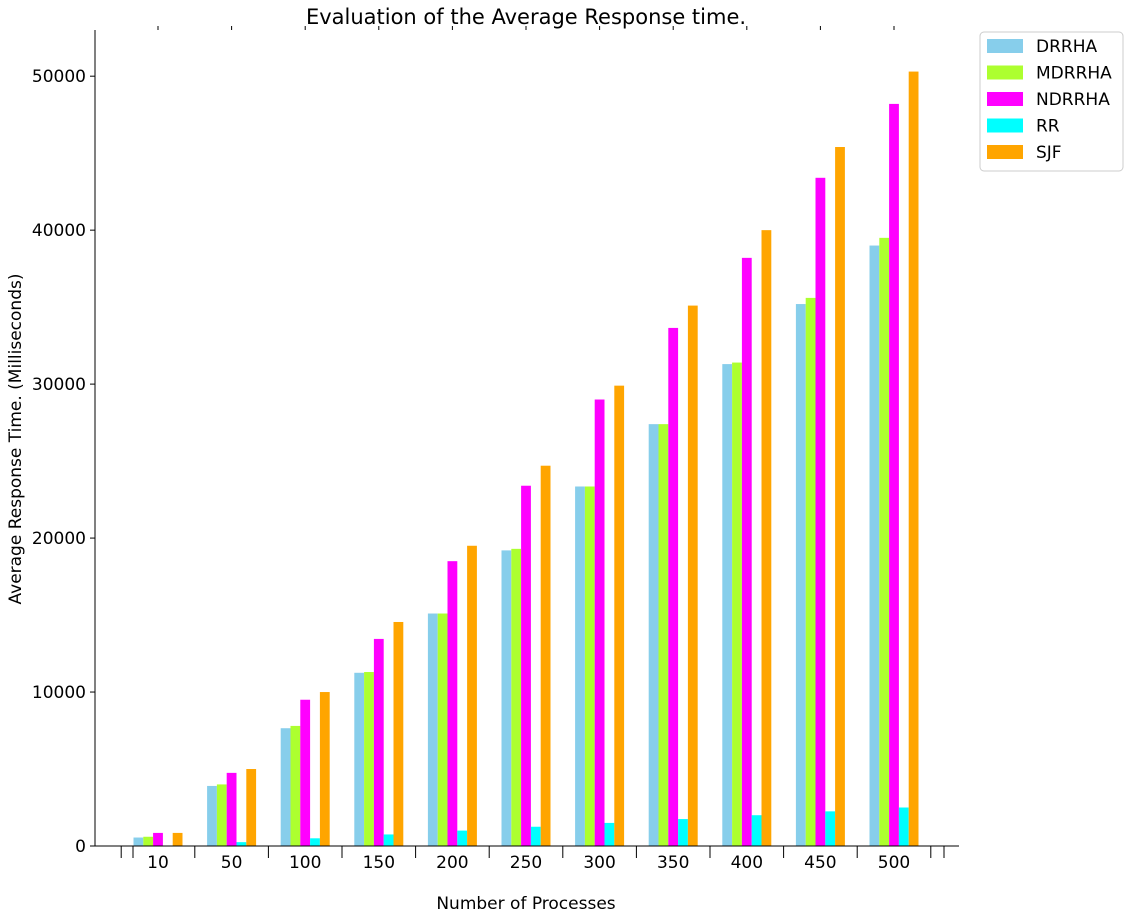 Image resolution: width=1130 pixels, height=920 pixels. What do you see at coordinates (1005, 72) in the screenshot?
I see `legend-swatch-mdrrha` at bounding box center [1005, 72].